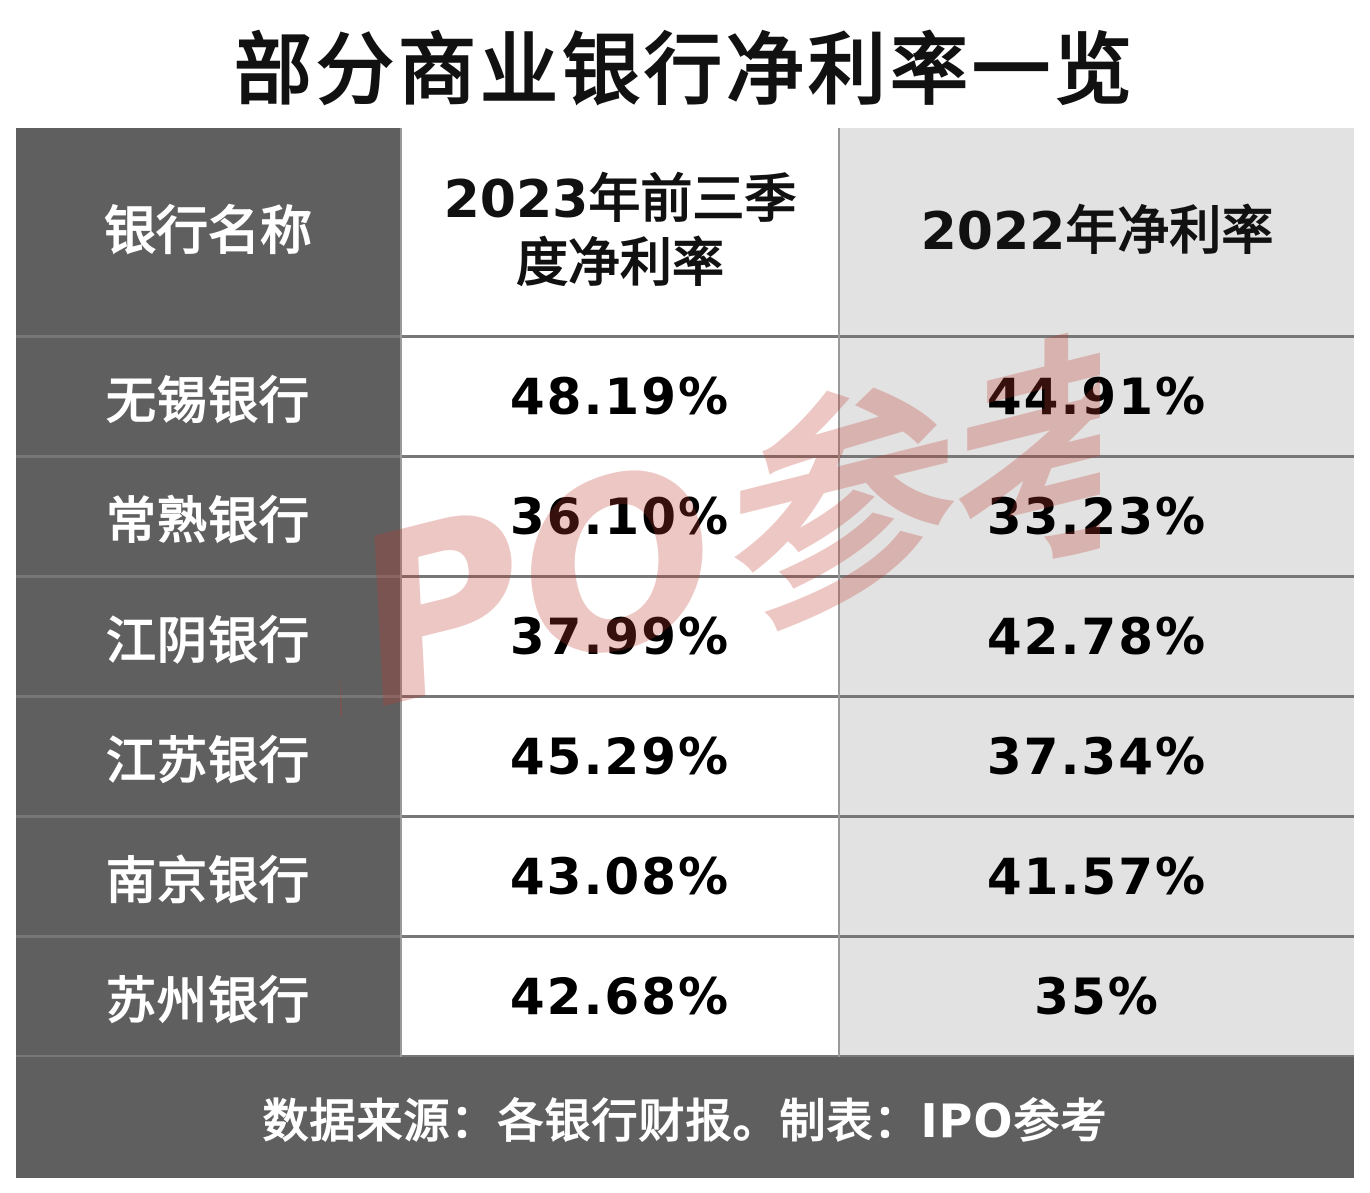  Describe the element at coordinates (620, 232) in the screenshot. I see `header-2023-net-margin: 2023年前三季 度净利率` at that location.